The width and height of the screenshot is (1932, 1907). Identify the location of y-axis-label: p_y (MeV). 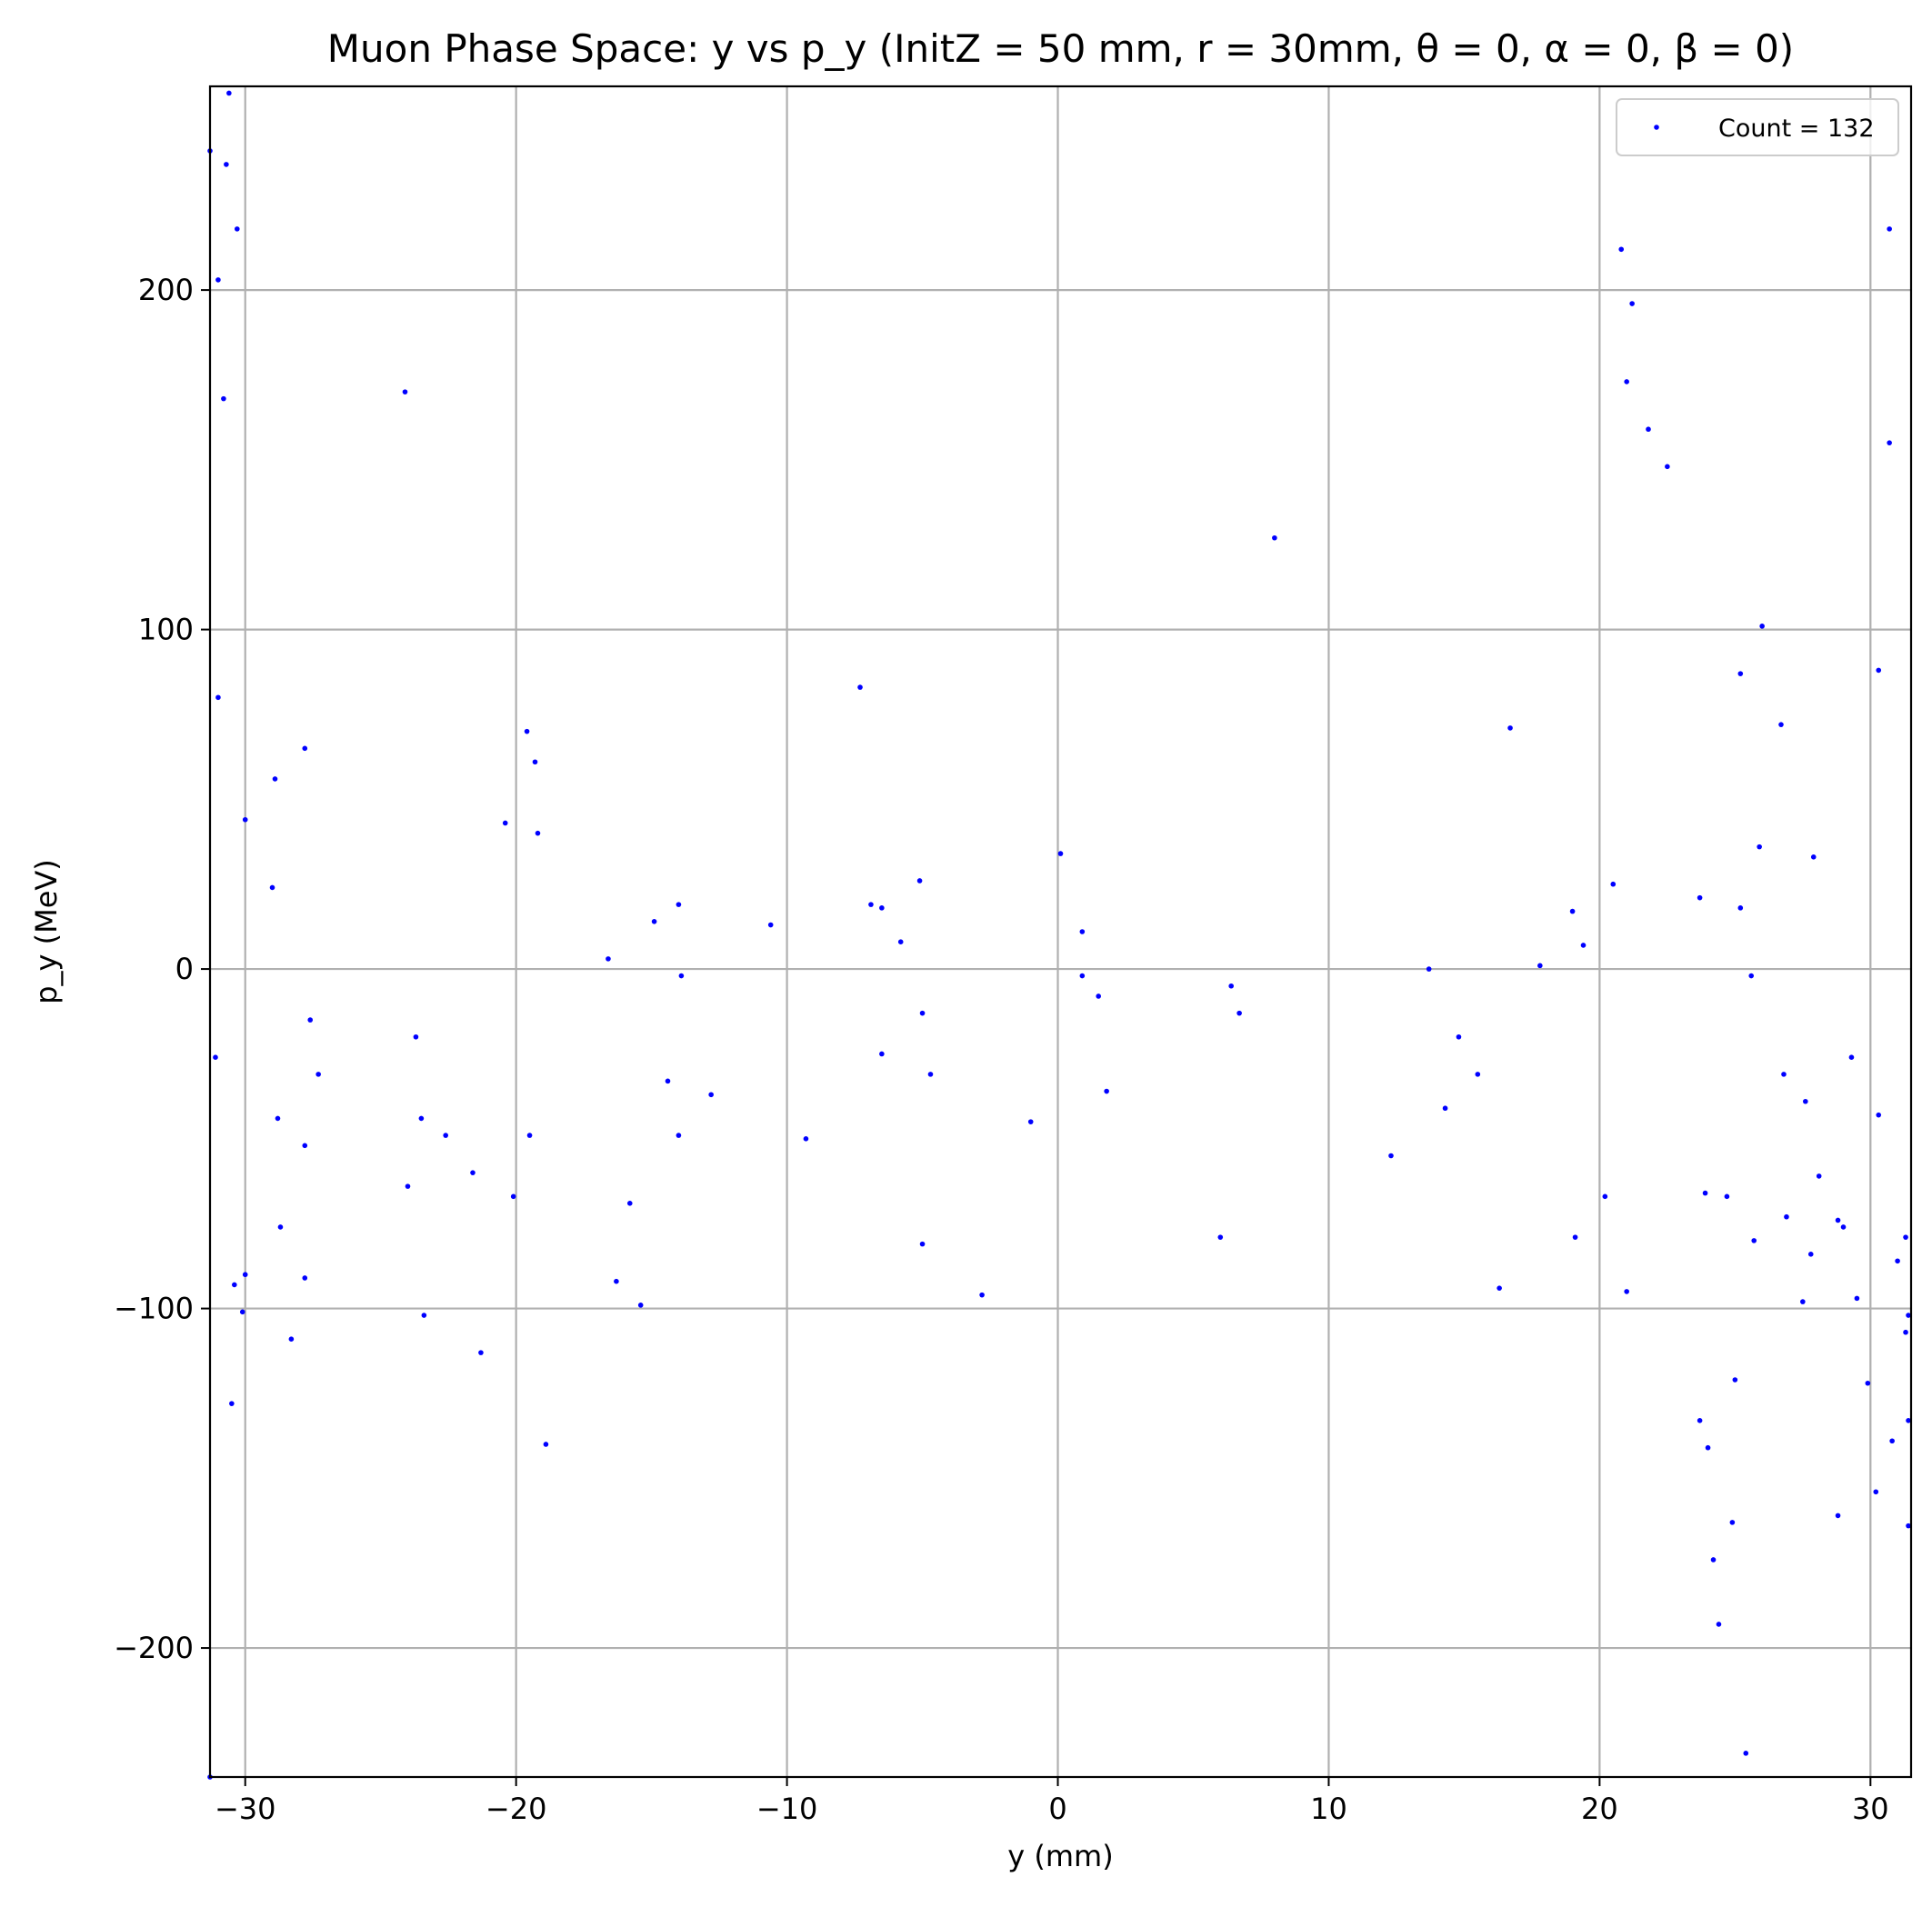
(46, 932).